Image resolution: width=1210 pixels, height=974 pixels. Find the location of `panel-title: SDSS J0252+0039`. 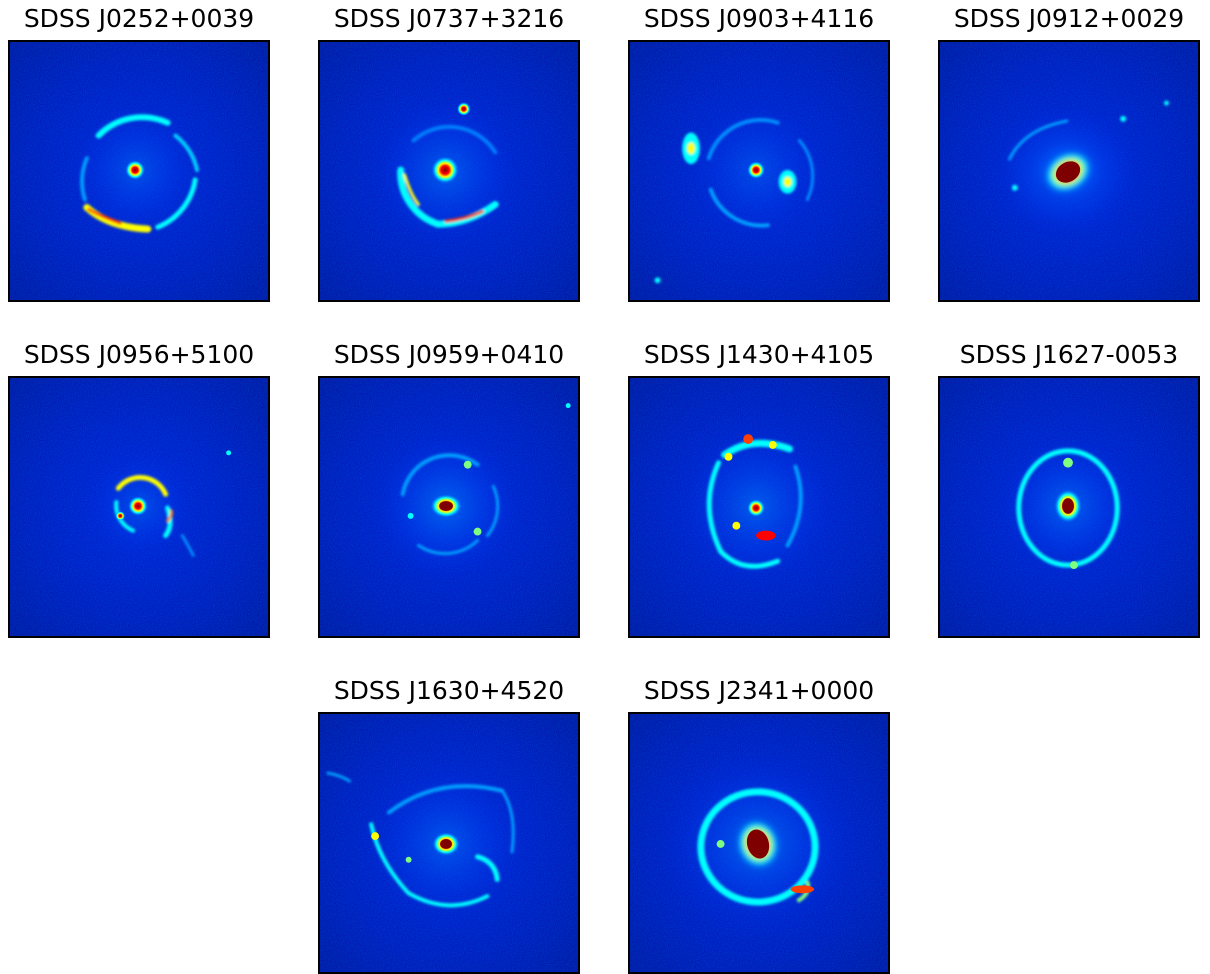

panel-title: SDSS J0252+0039 is located at coordinates (139, 18).